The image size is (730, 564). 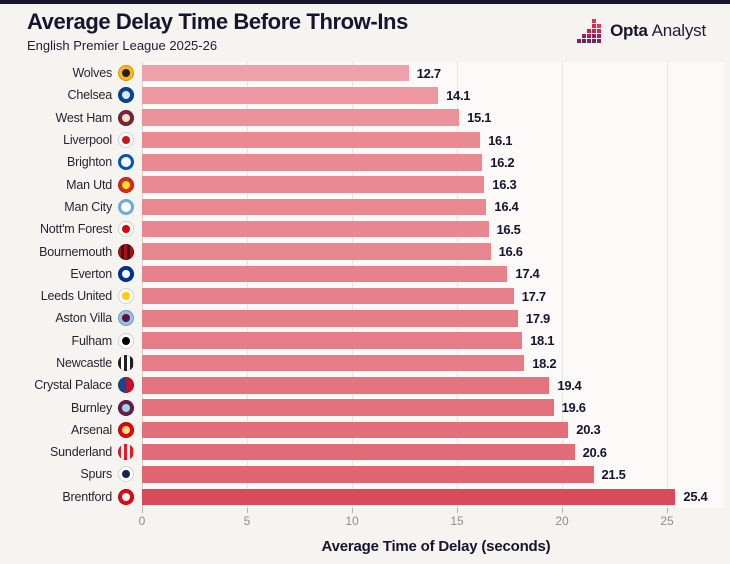 I want to click on bar-row: Crystal Palace 19.4, so click(x=365, y=385).